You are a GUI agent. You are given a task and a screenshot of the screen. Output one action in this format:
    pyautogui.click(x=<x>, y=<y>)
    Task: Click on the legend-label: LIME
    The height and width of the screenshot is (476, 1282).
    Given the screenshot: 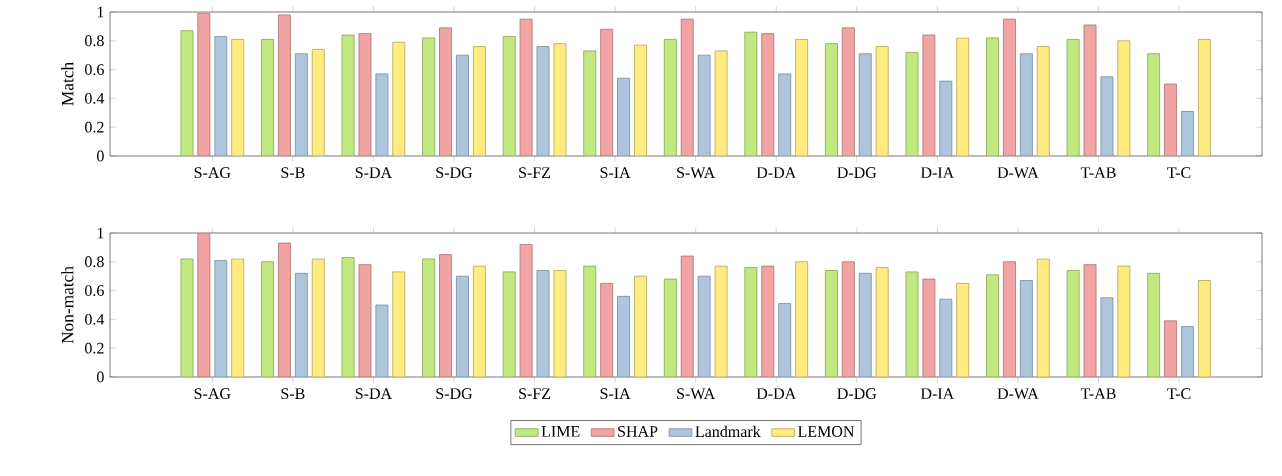 What is the action you would take?
    pyautogui.click(x=560, y=431)
    